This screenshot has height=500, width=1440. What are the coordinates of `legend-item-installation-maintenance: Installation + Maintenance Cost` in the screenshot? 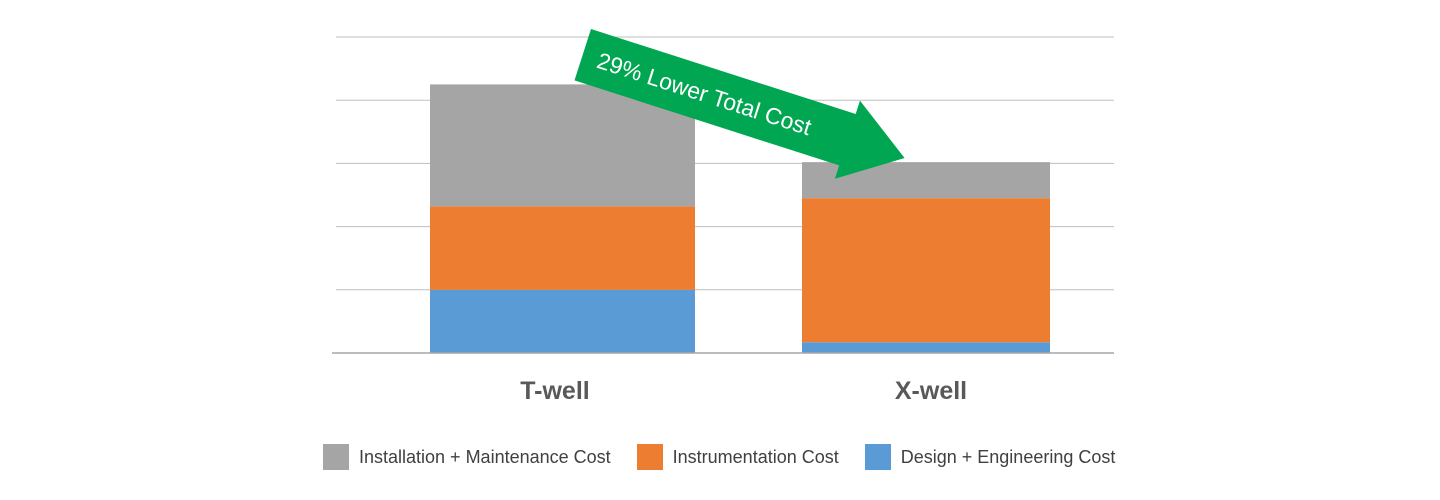 It's located at (467, 457).